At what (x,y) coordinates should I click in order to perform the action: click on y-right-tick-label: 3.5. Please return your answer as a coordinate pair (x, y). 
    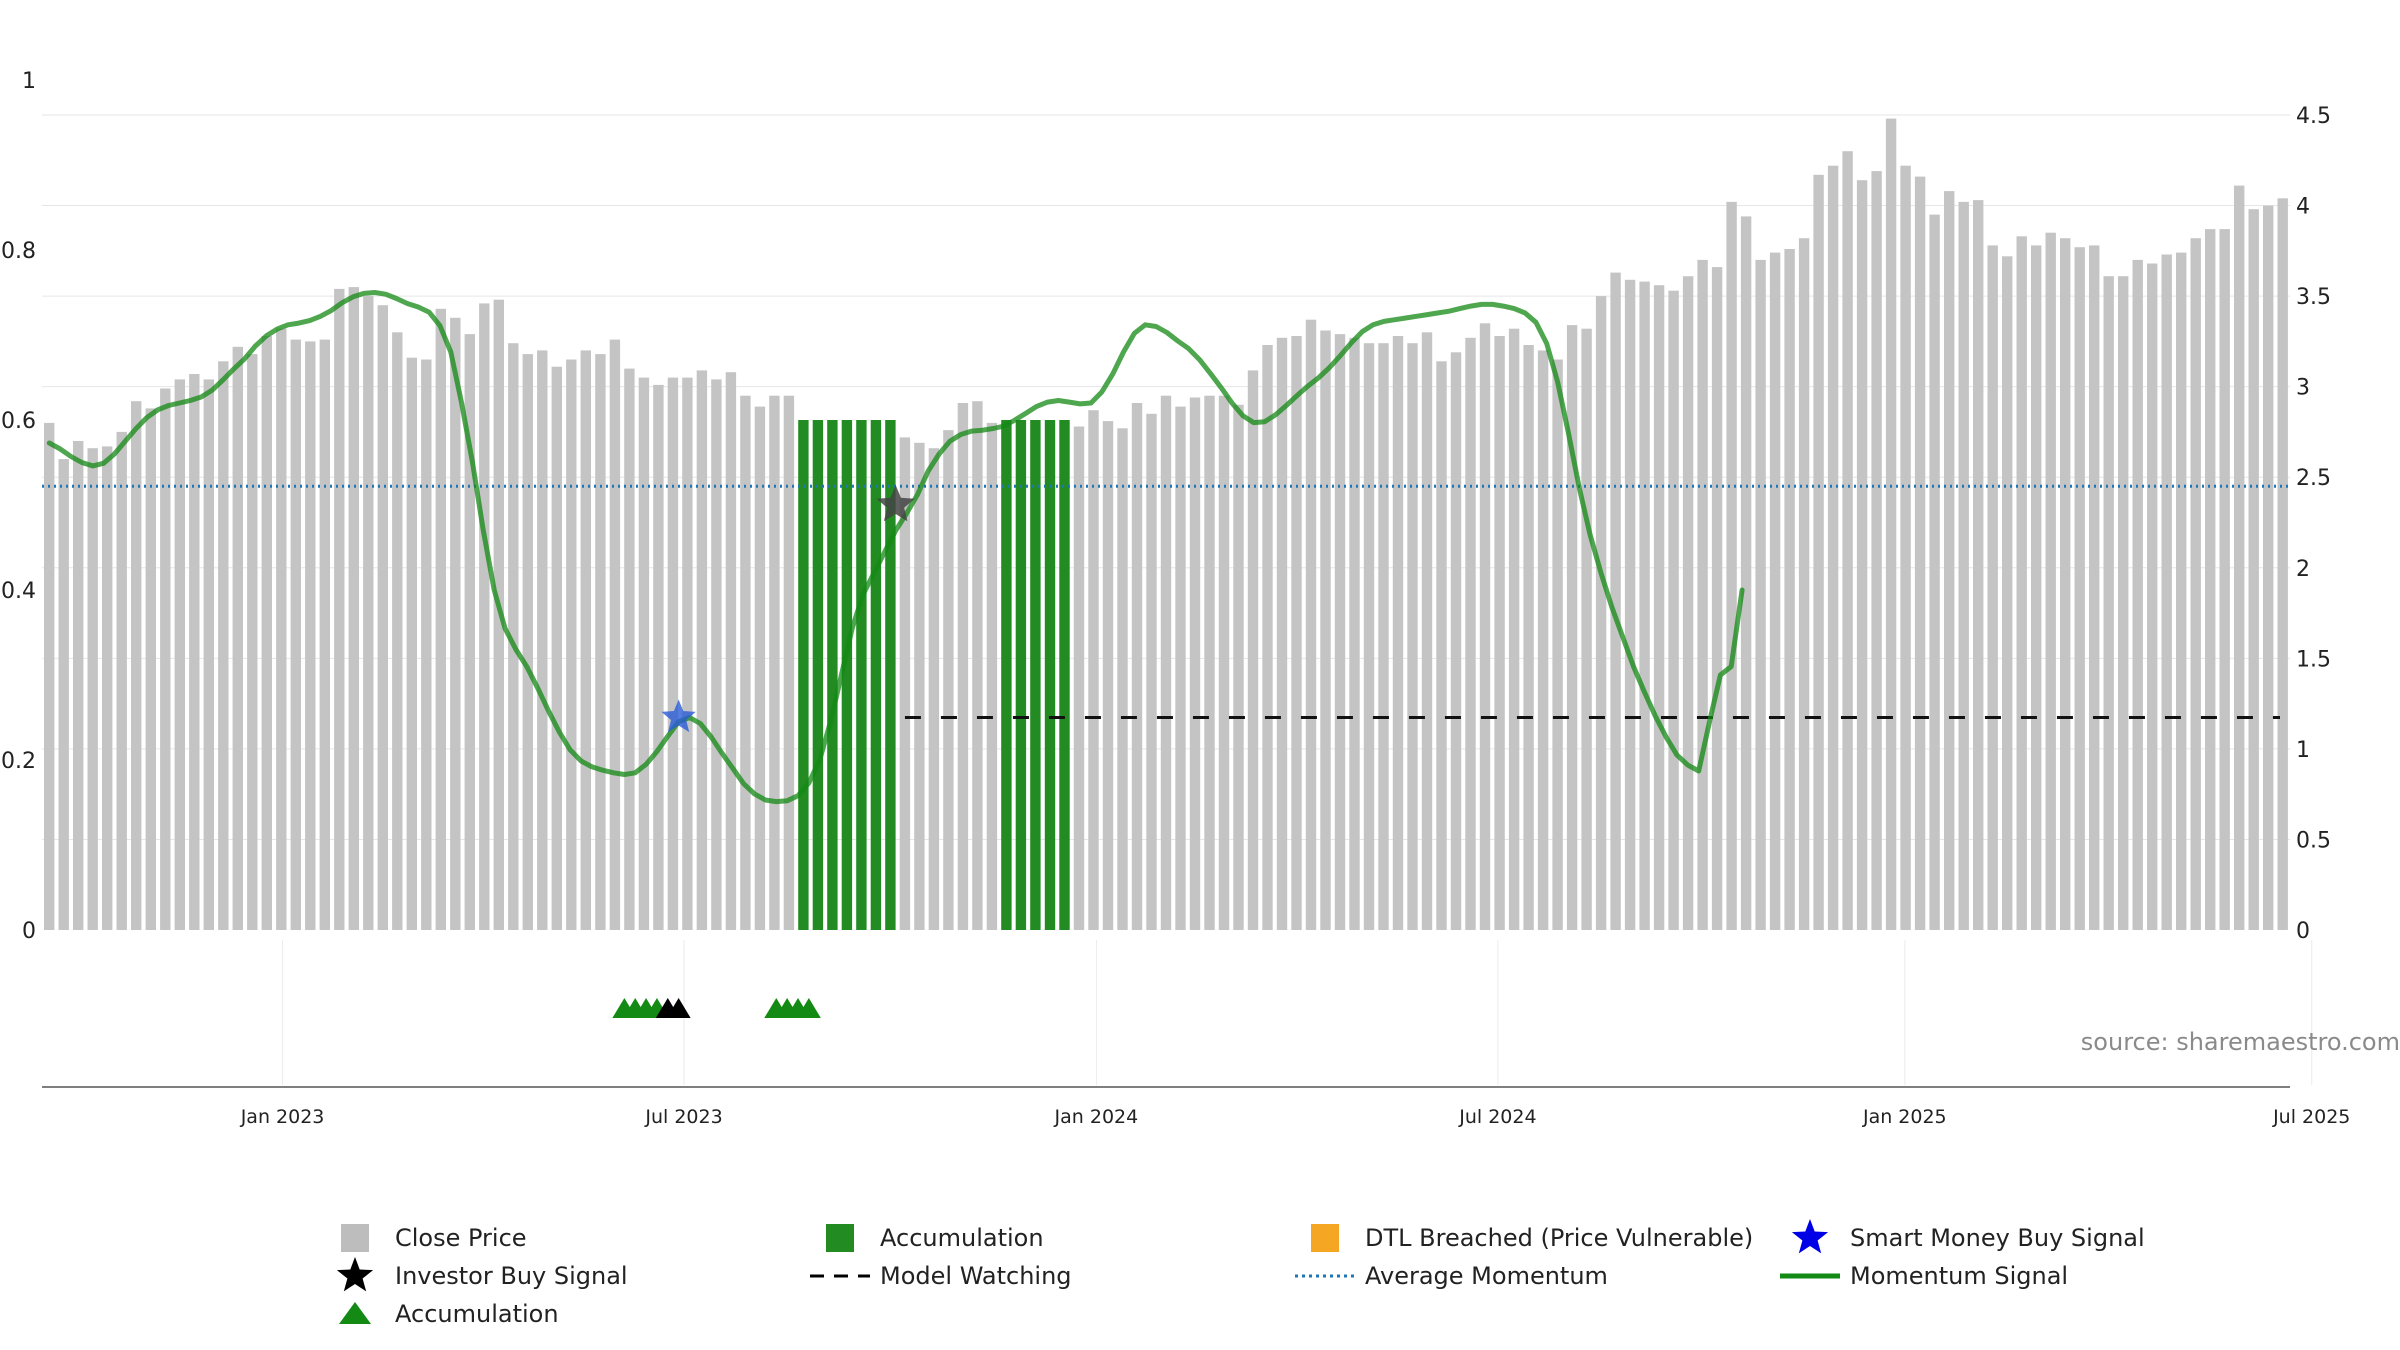
    Looking at the image, I should click on (2313, 297).